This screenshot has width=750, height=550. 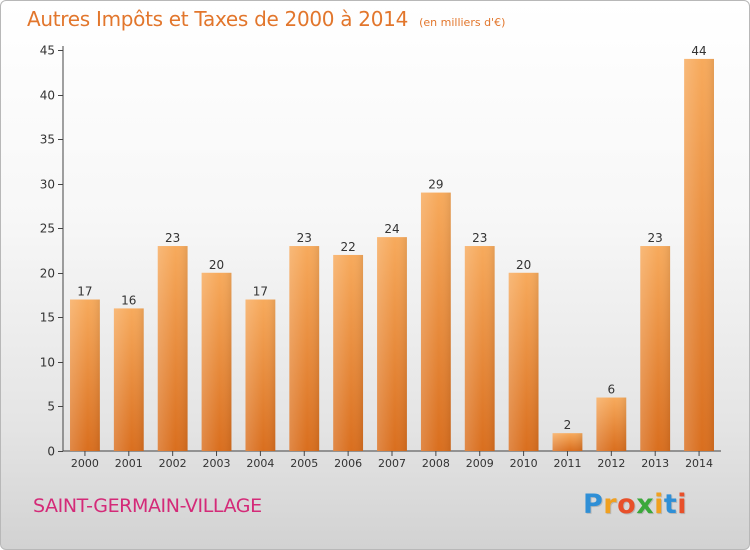 I want to click on x-tick-label: 2006, so click(x=348, y=463).